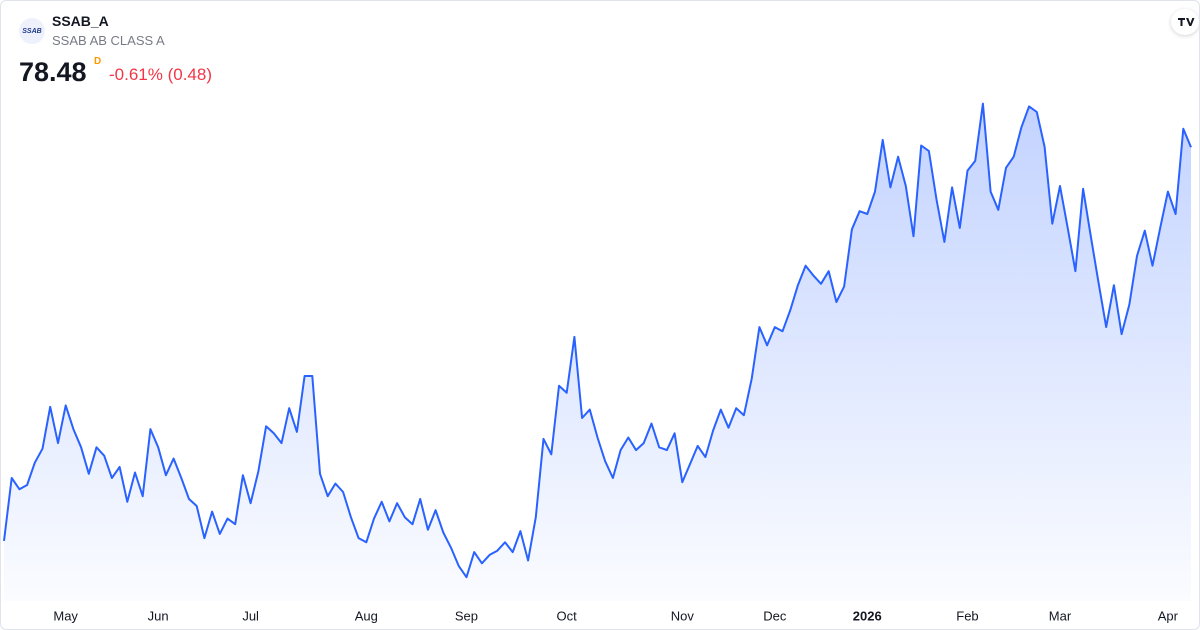 The image size is (1200, 630). I want to click on x-tick-label: Mar, so click(1060, 615).